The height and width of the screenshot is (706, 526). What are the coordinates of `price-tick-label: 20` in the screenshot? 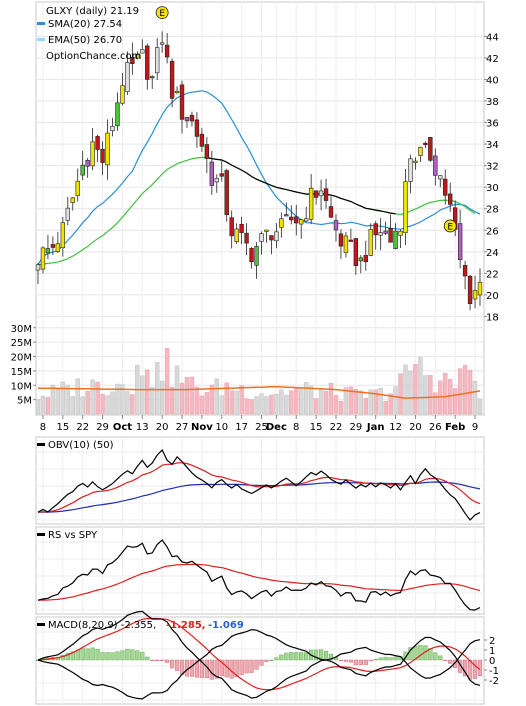 It's located at (492, 296).